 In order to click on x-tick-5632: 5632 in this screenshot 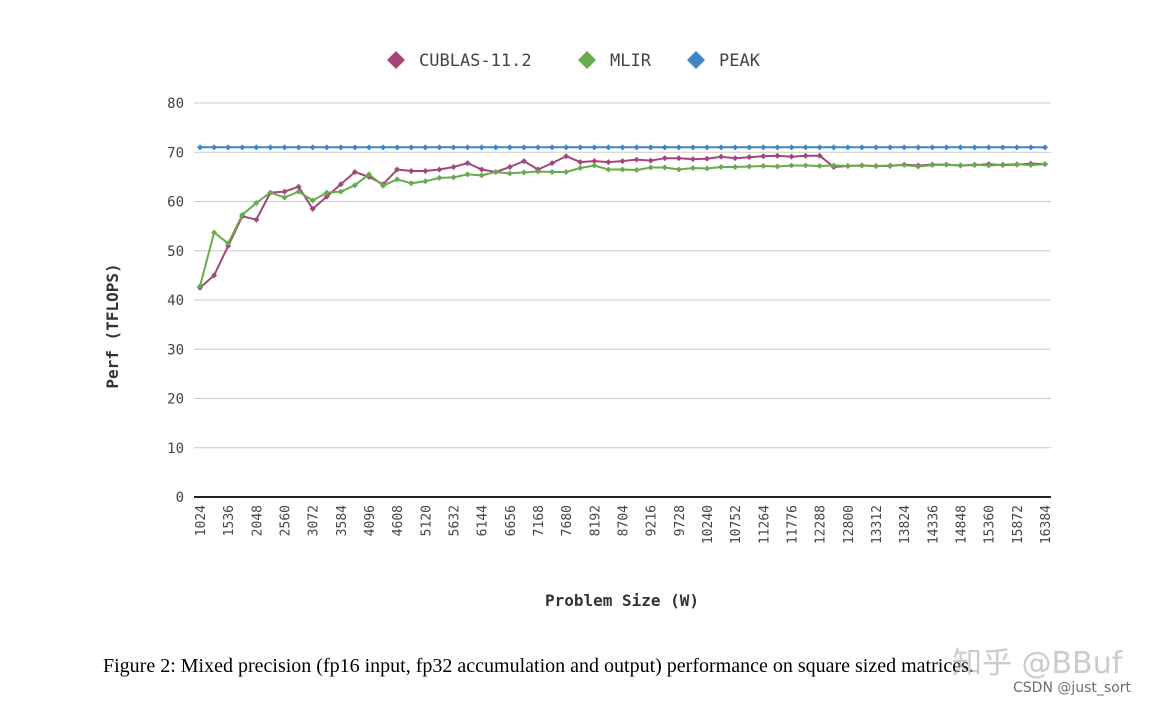, I will do `click(455, 520)`.